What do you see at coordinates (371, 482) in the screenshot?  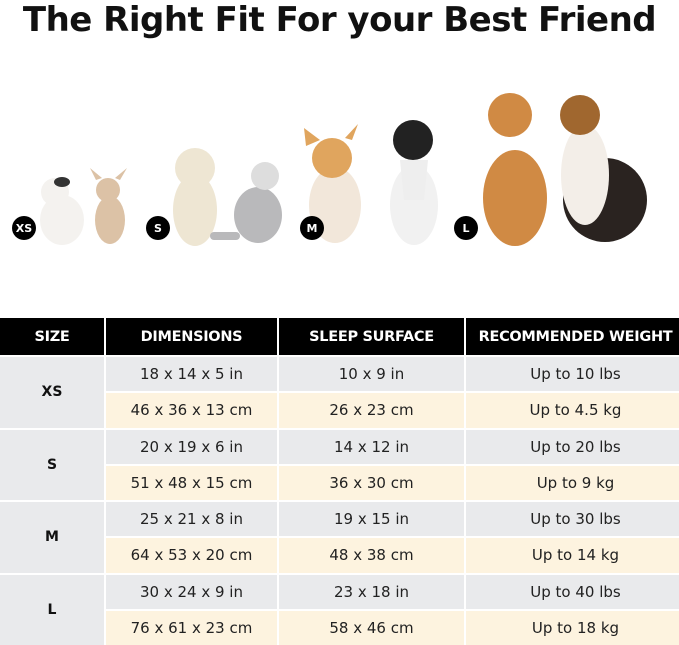 I see `sleep-surface-cell: 36 x 30 cm` at bounding box center [371, 482].